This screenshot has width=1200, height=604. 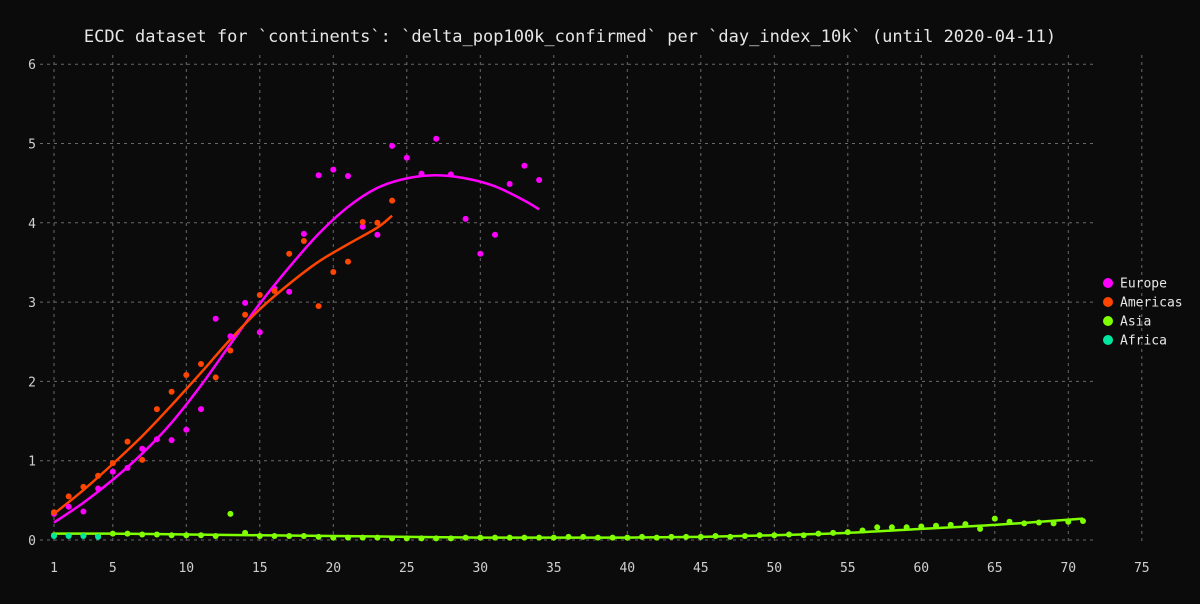 What do you see at coordinates (627, 568) in the screenshot?
I see `x-tick-label: 40` at bounding box center [627, 568].